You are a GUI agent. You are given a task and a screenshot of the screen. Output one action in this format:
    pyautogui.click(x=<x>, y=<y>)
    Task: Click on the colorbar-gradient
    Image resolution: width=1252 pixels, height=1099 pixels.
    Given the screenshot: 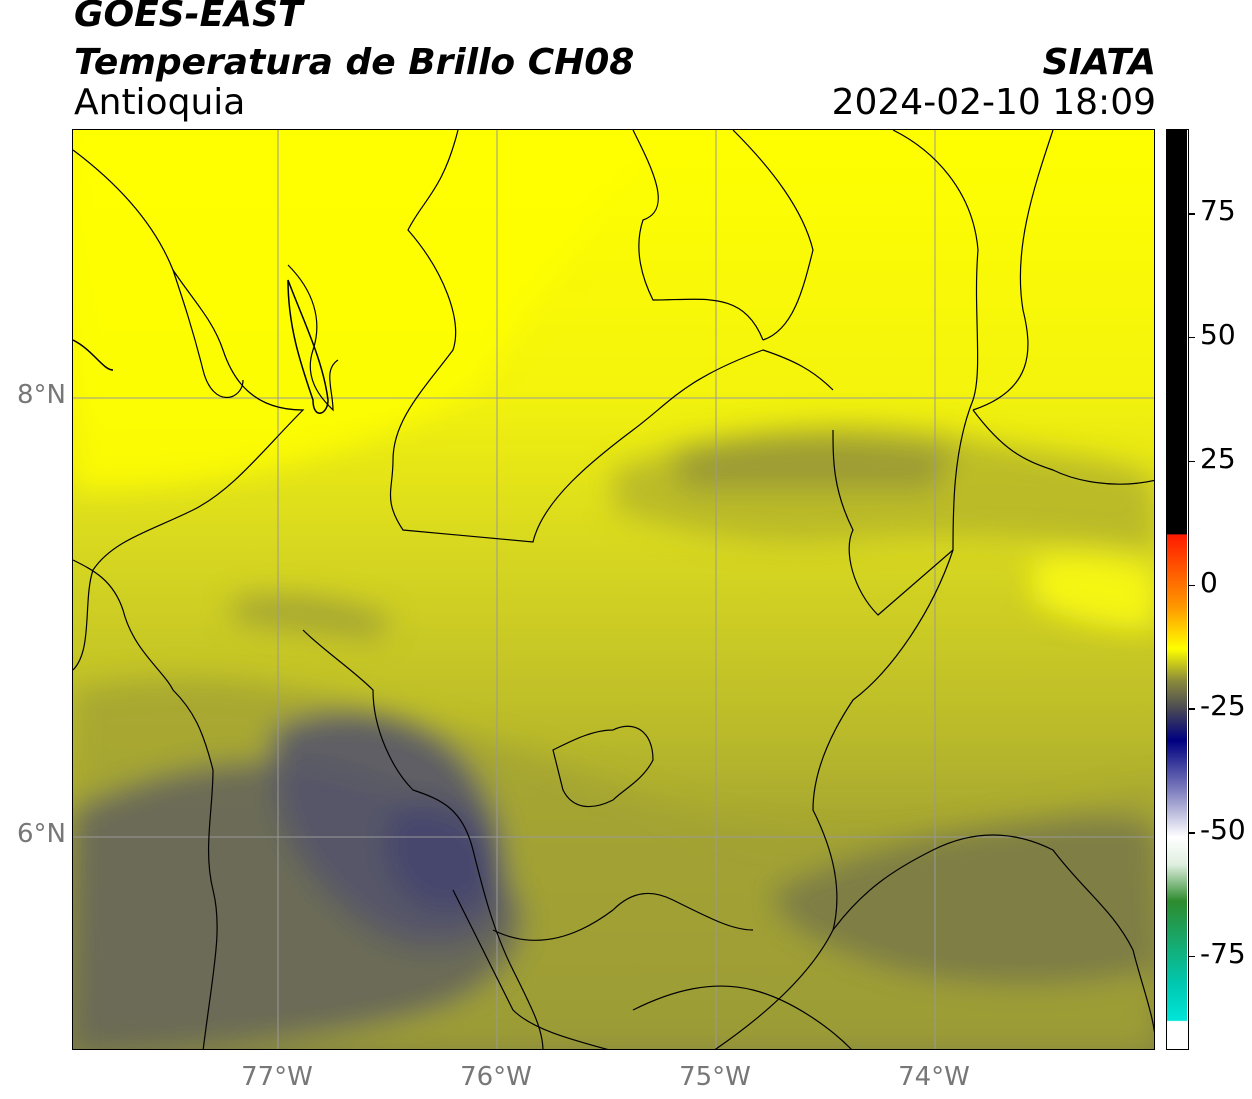 What is the action you would take?
    pyautogui.click(x=1177, y=589)
    